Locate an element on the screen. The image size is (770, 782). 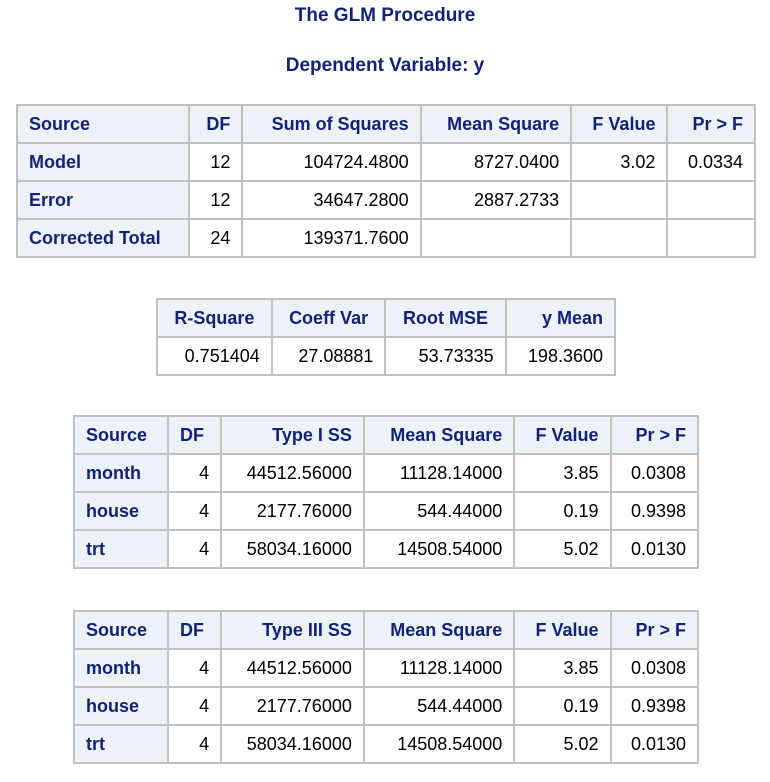
y-mean-cell: 198.3600 is located at coordinates (560, 356).